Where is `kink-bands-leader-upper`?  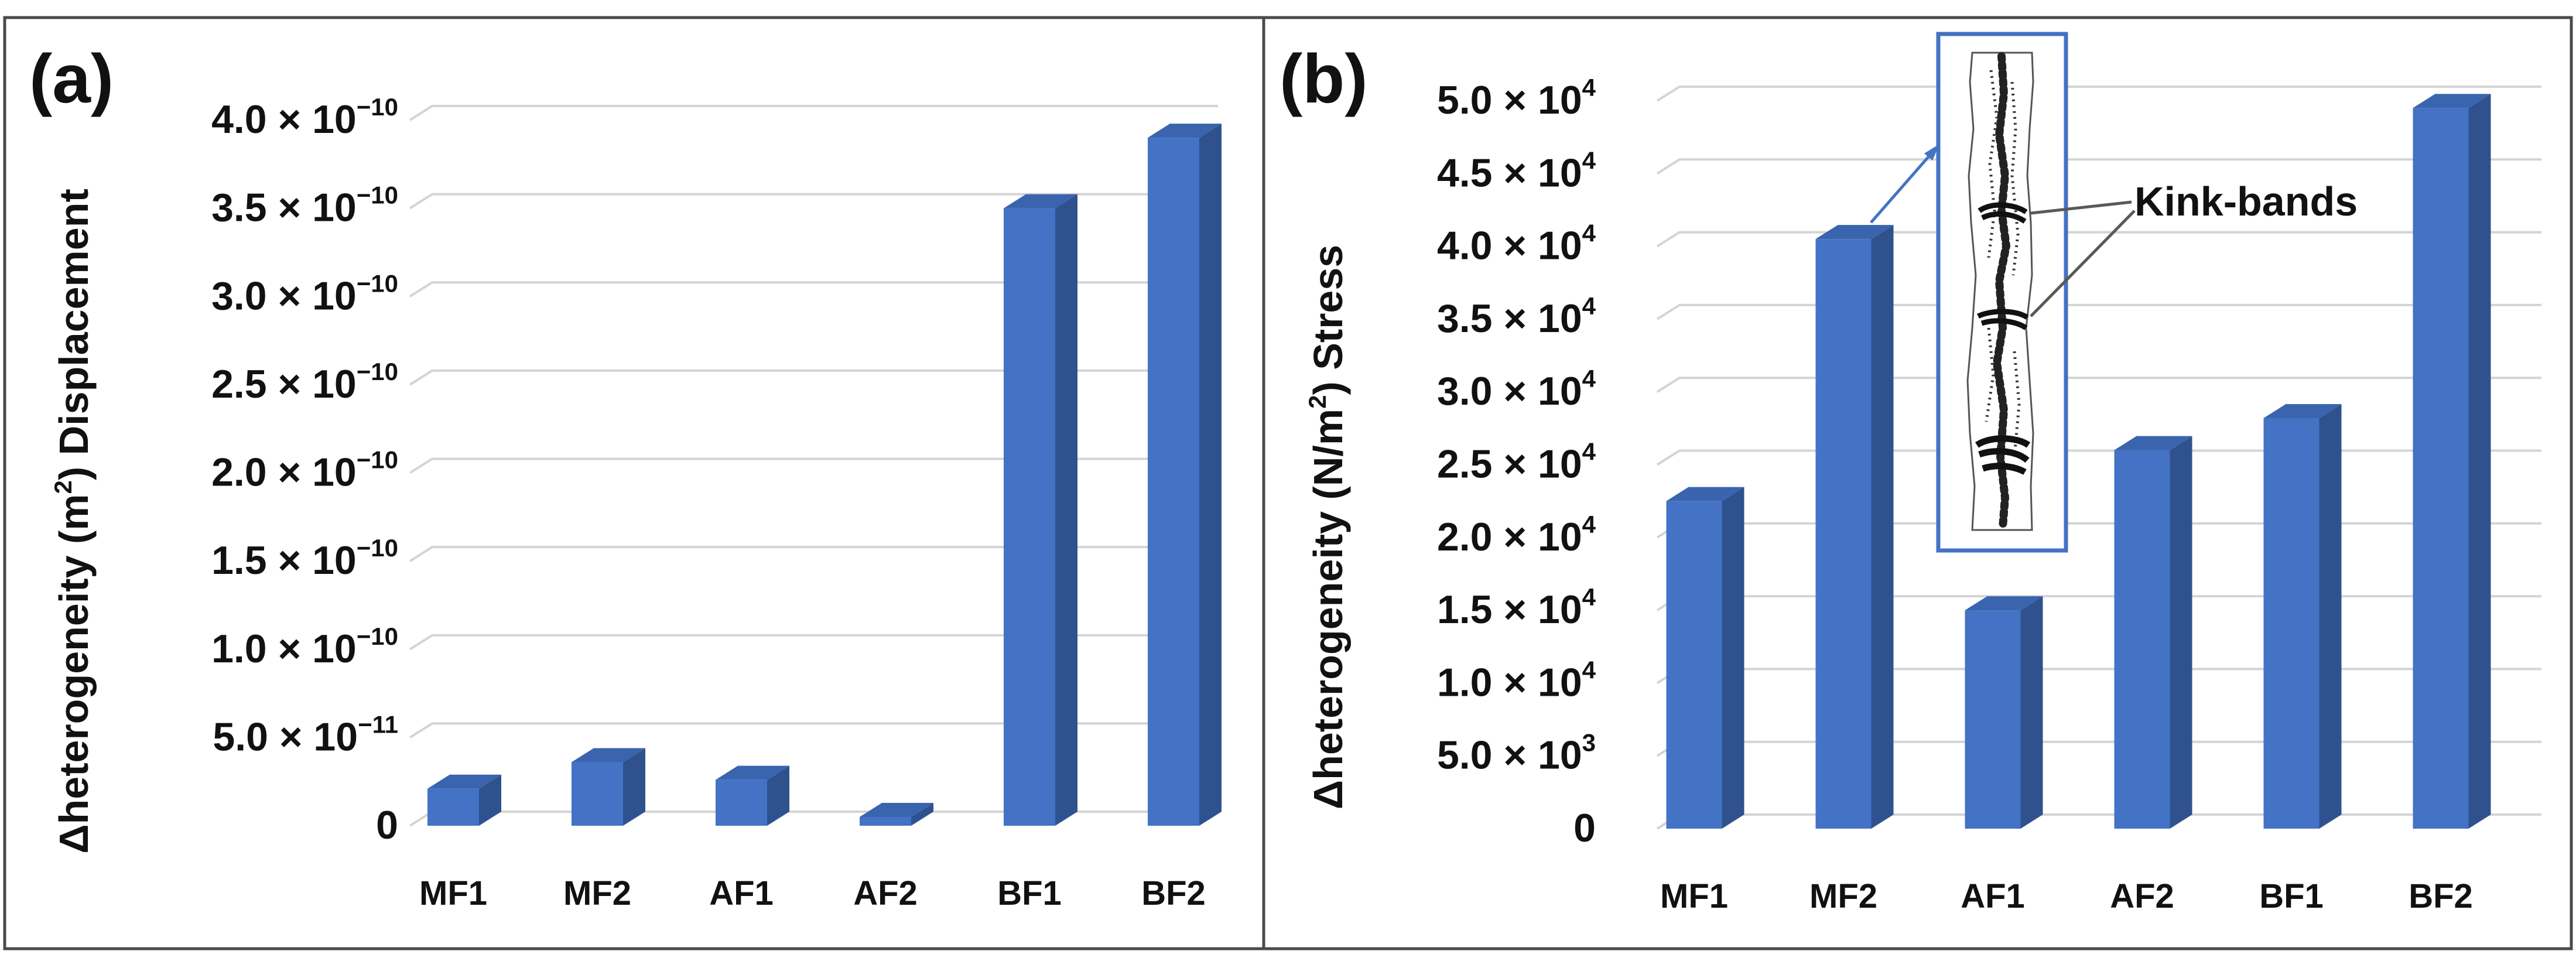 kink-bands-leader-upper is located at coordinates (2081, 207).